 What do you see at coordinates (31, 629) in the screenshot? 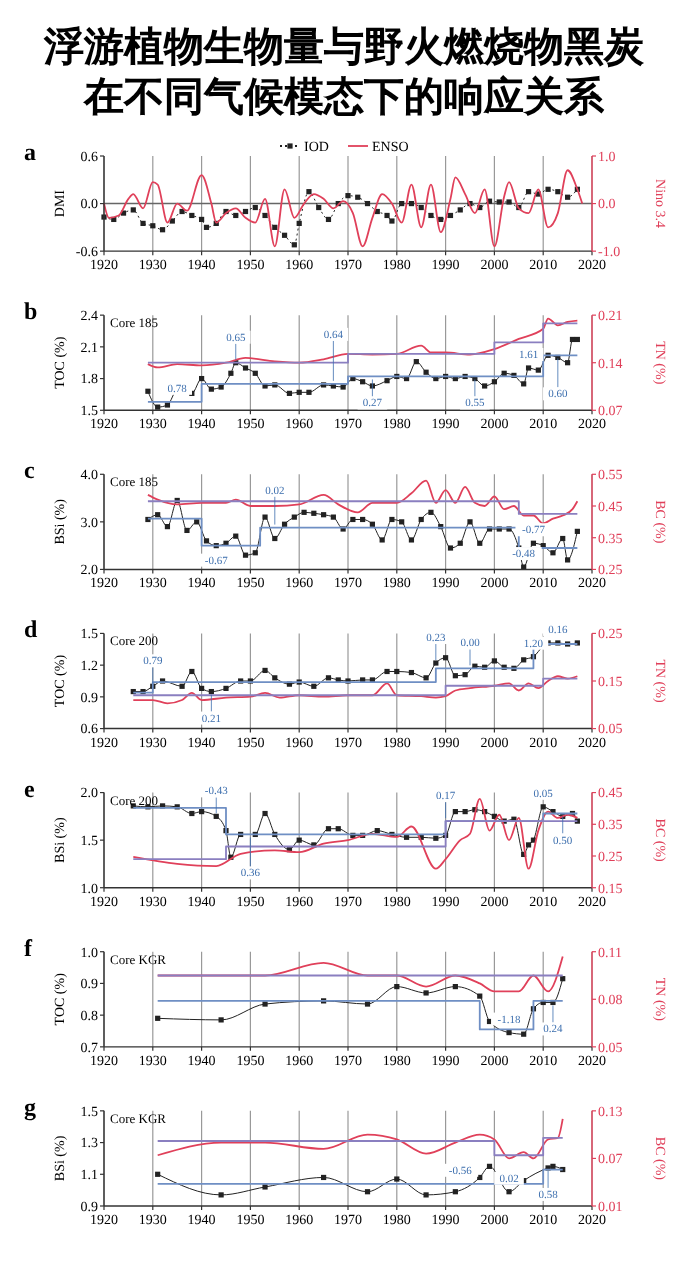
I see `chart-subtitle: d` at bounding box center [31, 629].